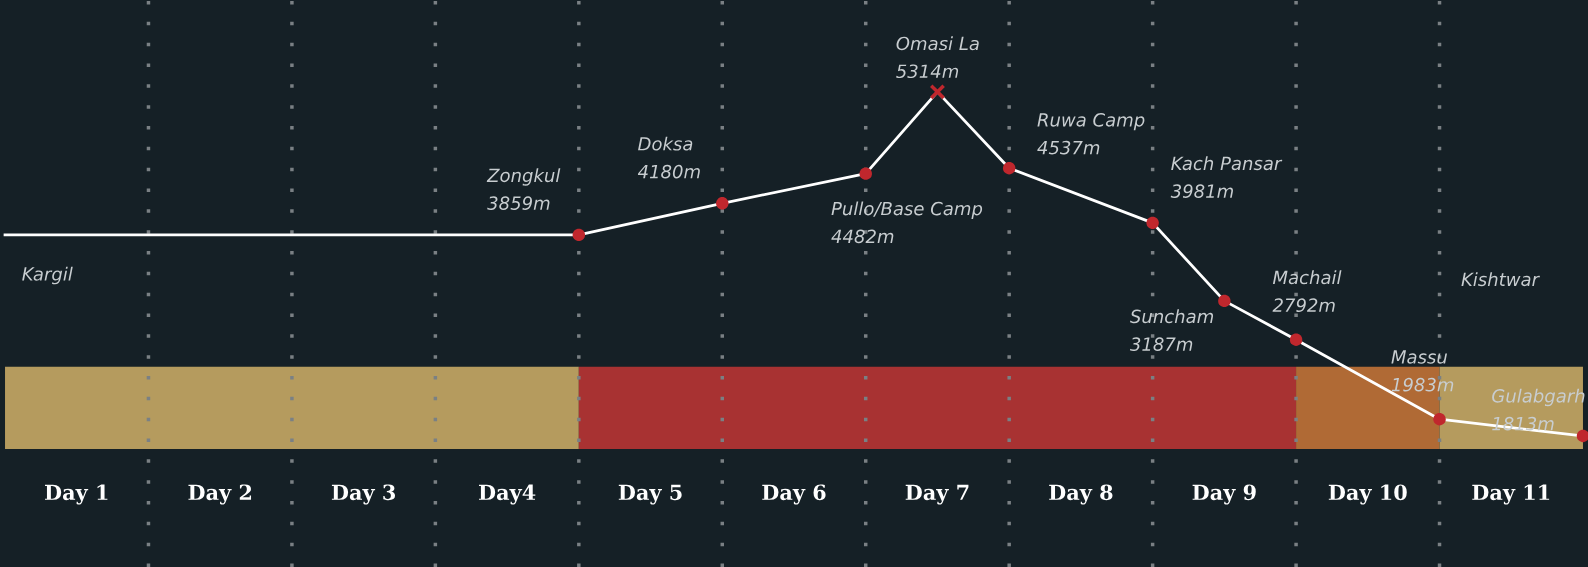 The height and width of the screenshot is (567, 1588). What do you see at coordinates (937, 43) in the screenshot?
I see `text: Omasi La` at bounding box center [937, 43].